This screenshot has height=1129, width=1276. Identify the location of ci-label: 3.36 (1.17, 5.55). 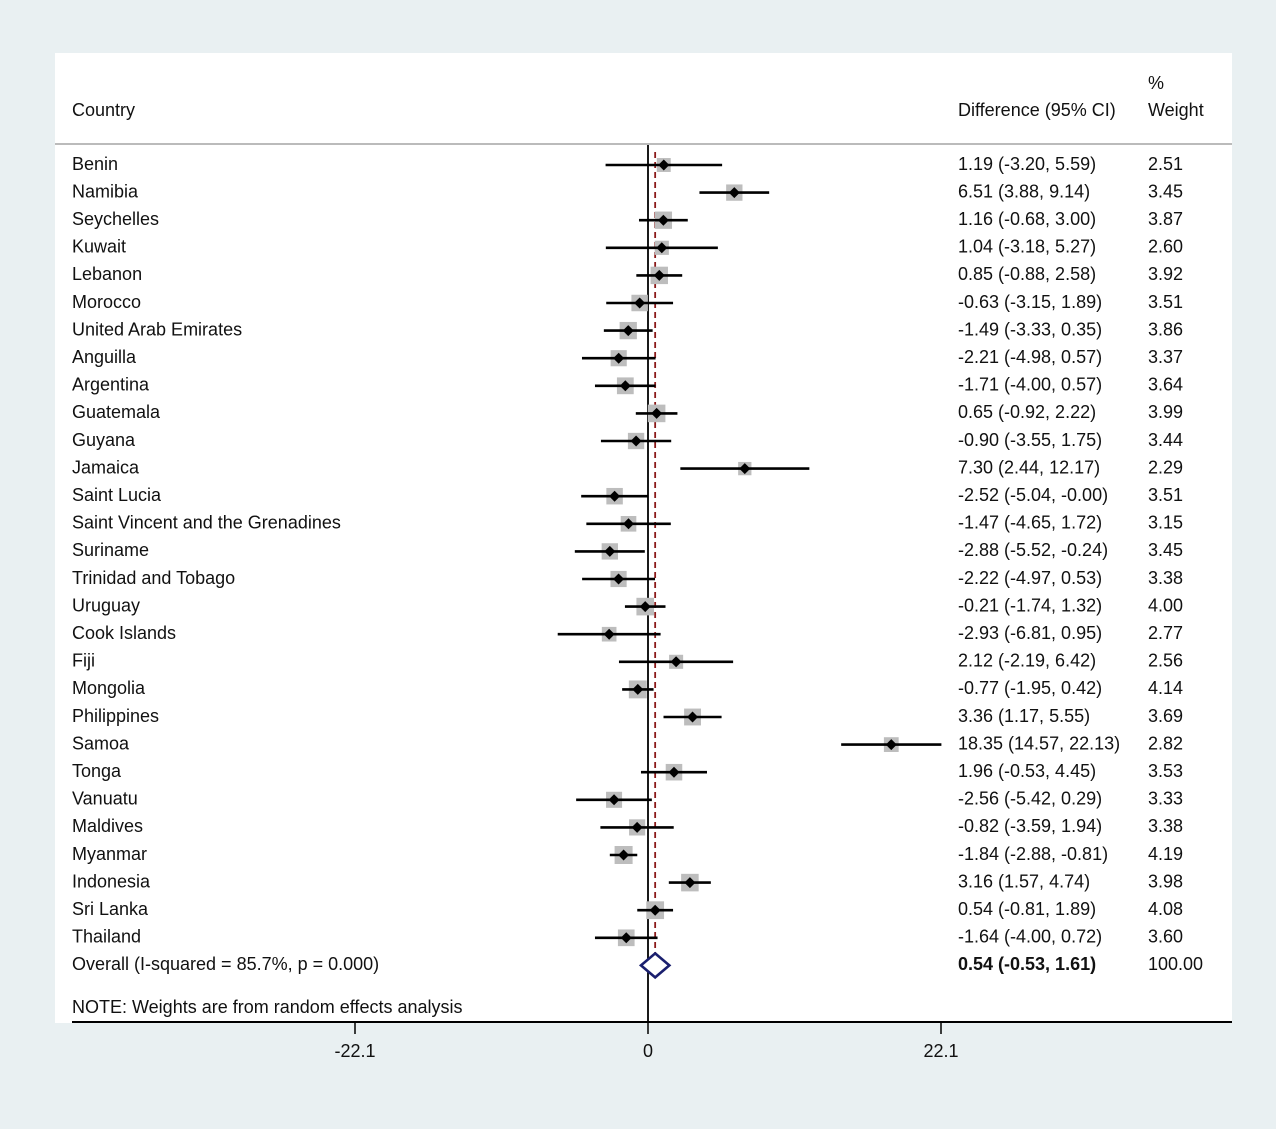
(1024, 716).